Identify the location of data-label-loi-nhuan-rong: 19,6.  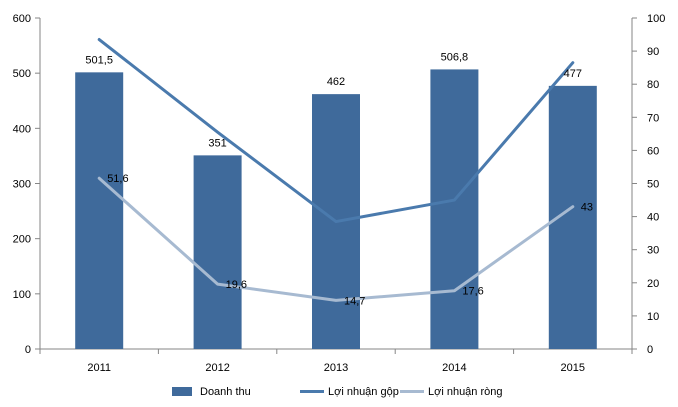
(236, 285).